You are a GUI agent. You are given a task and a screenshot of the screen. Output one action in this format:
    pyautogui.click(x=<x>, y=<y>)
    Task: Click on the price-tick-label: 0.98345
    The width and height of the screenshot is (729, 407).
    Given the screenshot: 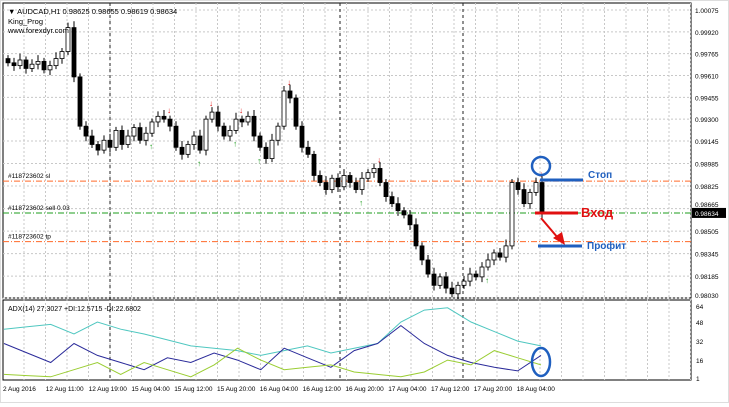 What is the action you would take?
    pyautogui.click(x=707, y=255)
    